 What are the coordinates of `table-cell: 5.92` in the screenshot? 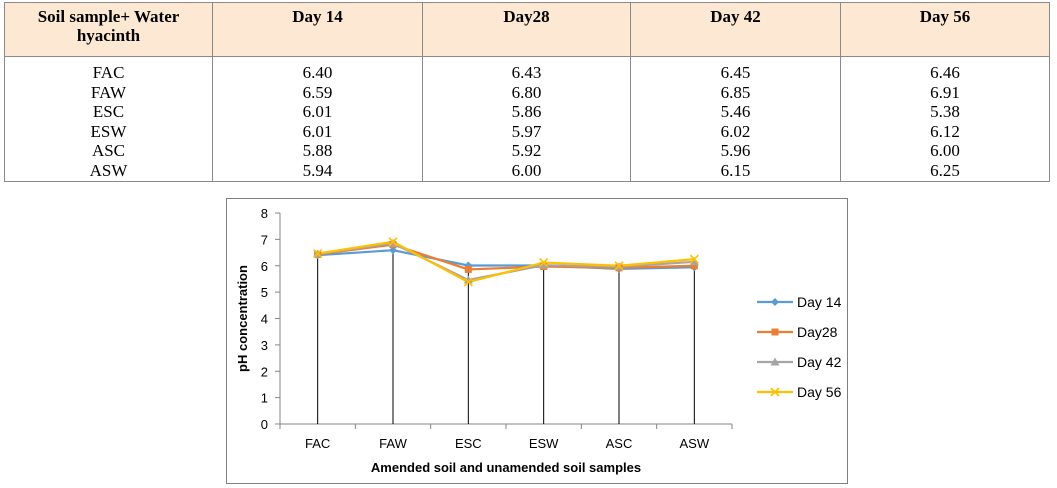 It's located at (526, 151).